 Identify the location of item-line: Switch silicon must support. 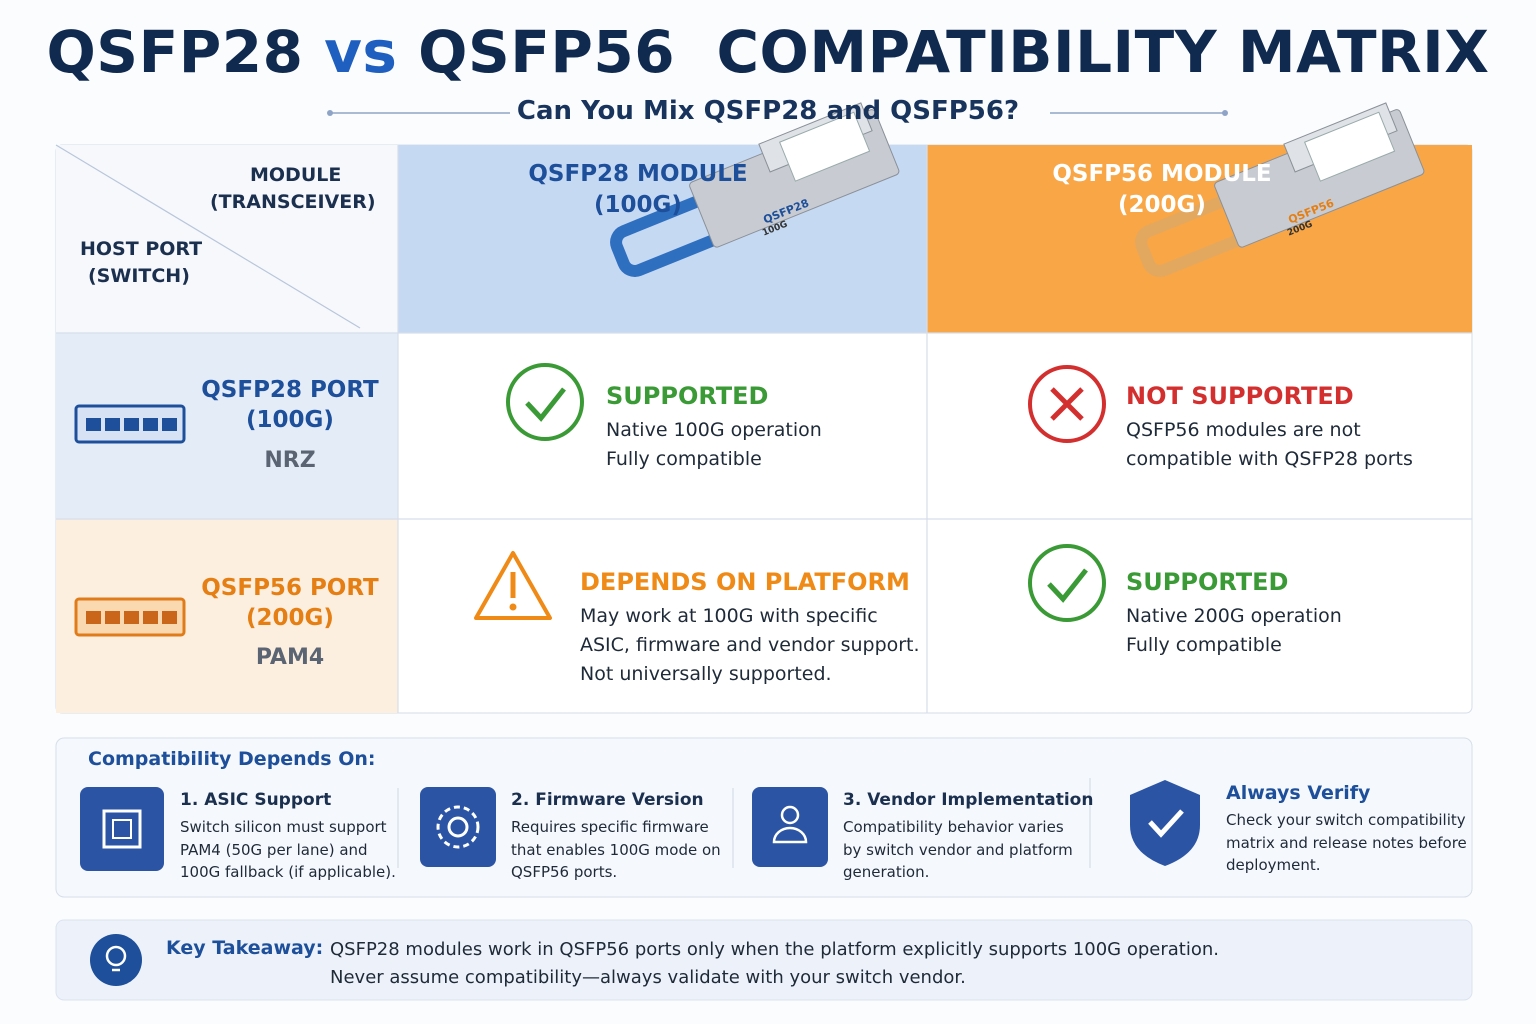
(283, 827).